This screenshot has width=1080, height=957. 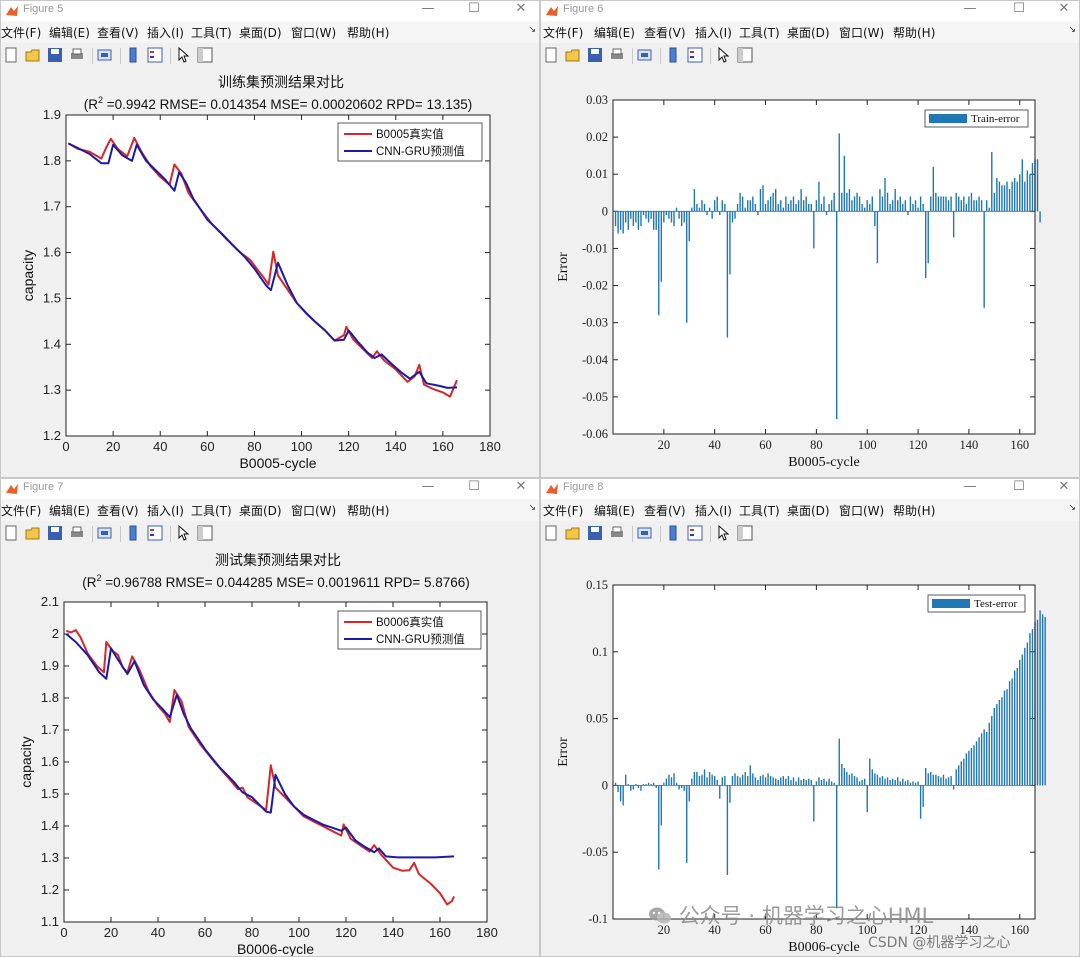 What do you see at coordinates (664, 445) in the screenshot?
I see `x-tick-label: 20` at bounding box center [664, 445].